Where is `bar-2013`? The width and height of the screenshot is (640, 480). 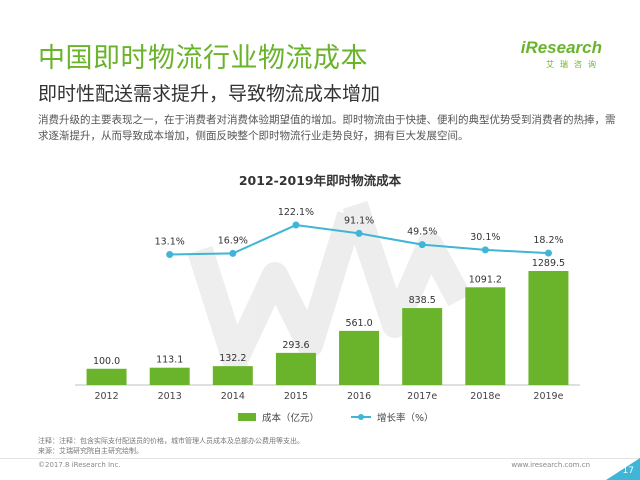
bar-2013 is located at coordinates (169, 376).